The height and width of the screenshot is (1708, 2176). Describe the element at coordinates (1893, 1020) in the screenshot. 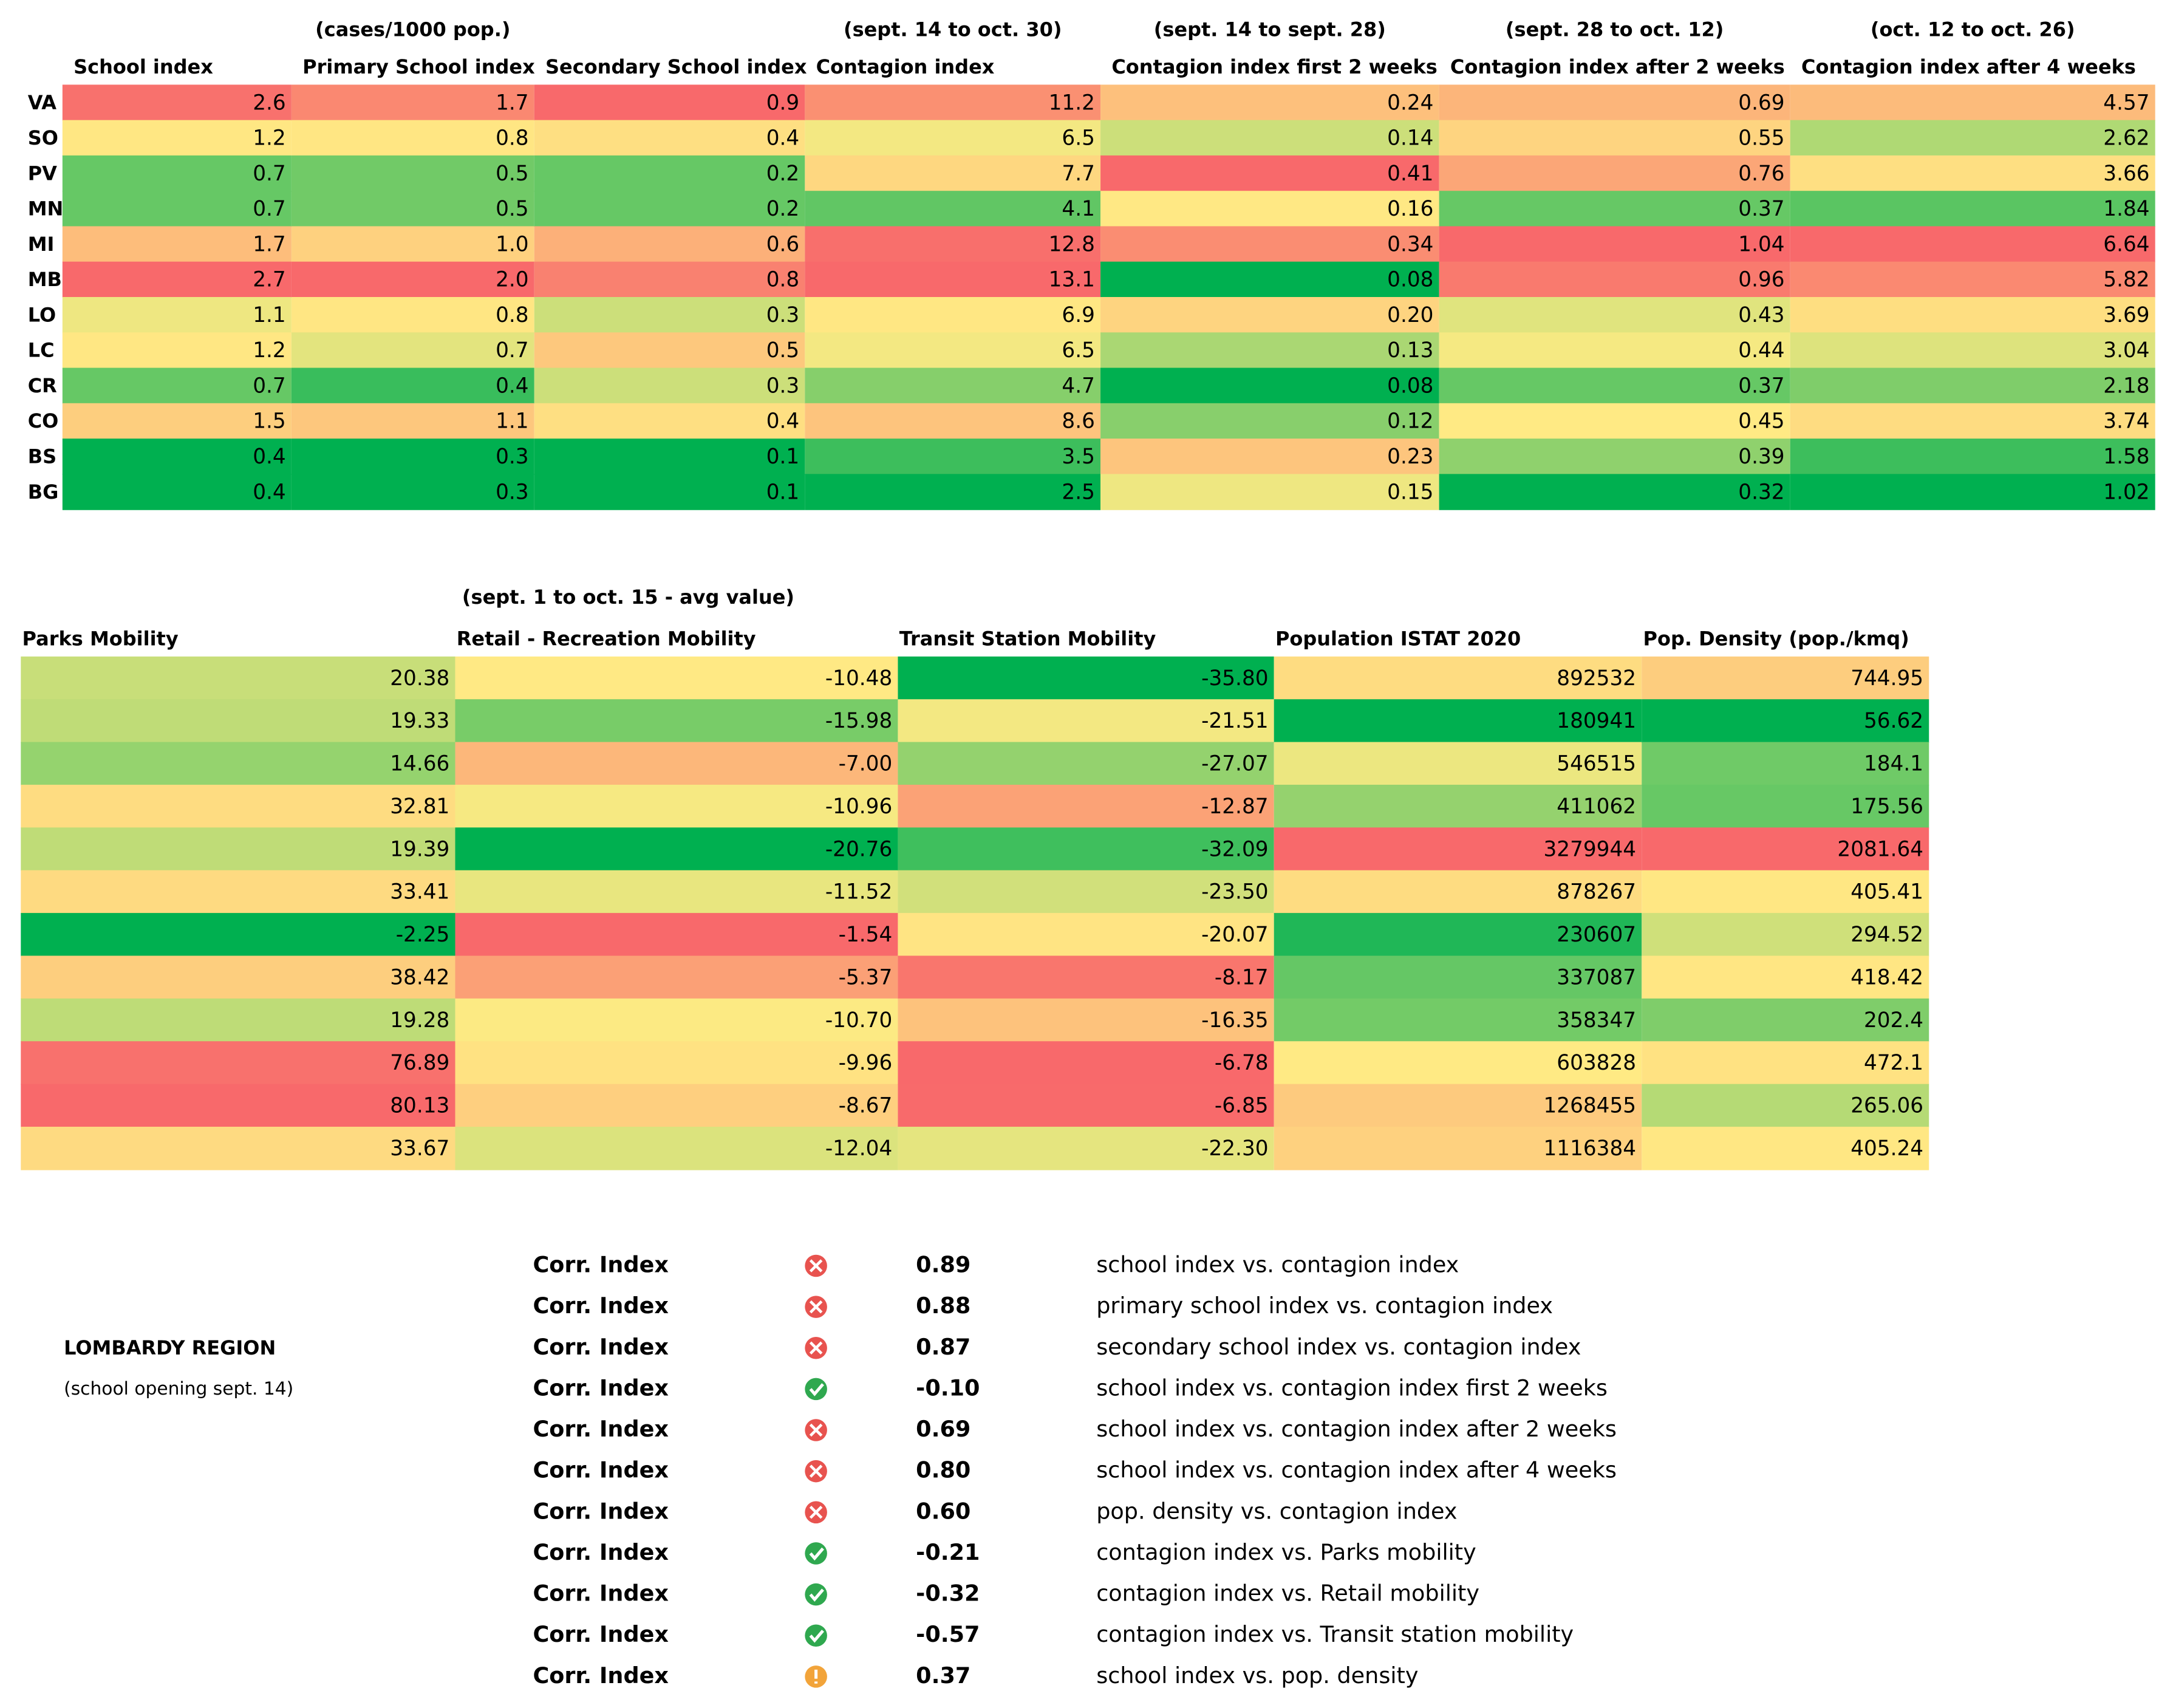

I see `cell-value: 202.4` at that location.